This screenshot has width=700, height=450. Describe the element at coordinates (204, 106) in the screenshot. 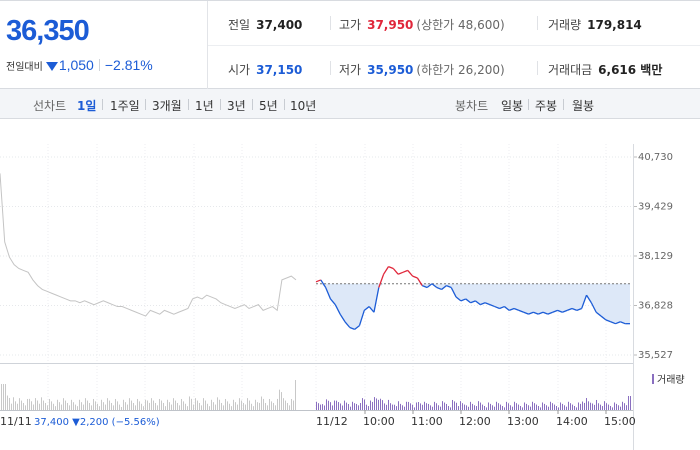

I see `period-1-year: 1년` at that location.